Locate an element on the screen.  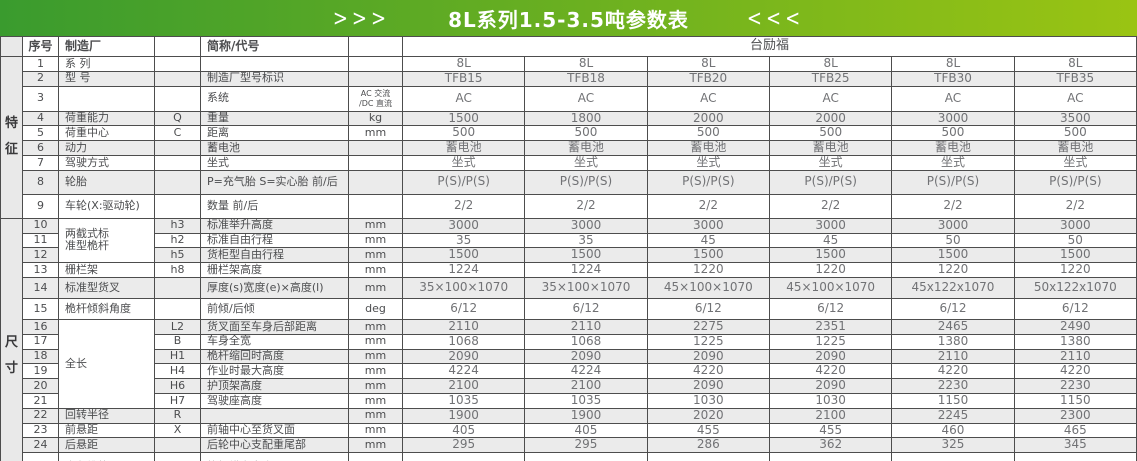
cell-desc: 坐式 is located at coordinates (274, 162).